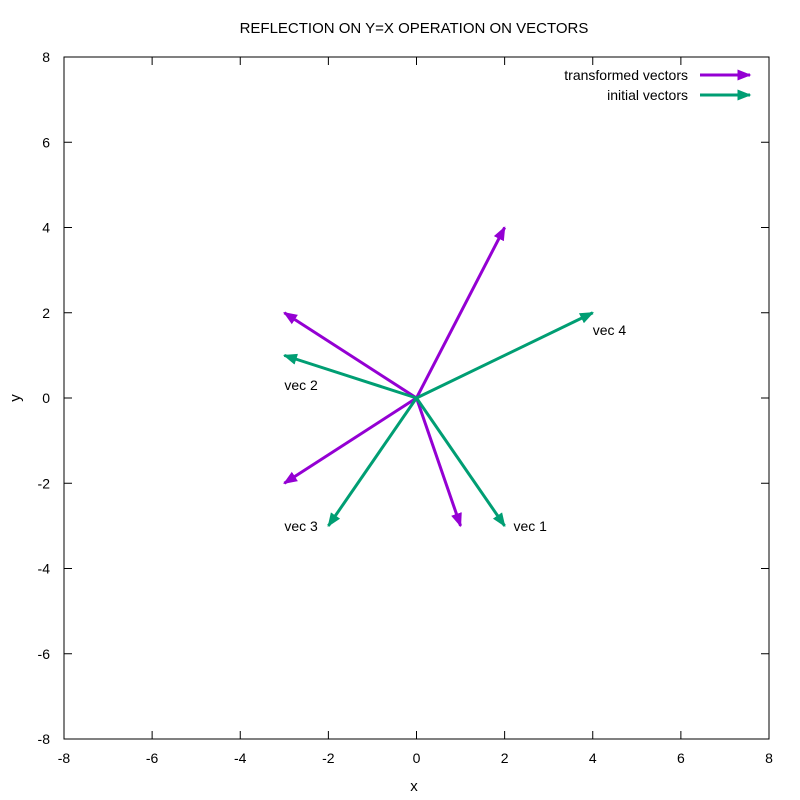  What do you see at coordinates (505, 758) in the screenshot?
I see `x-tick-label: 2` at bounding box center [505, 758].